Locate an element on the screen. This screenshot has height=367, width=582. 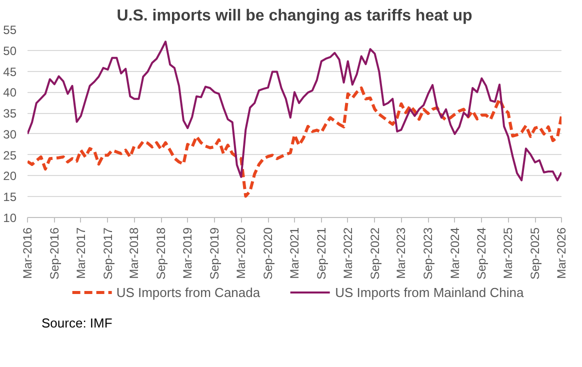
y-tick-label: 55 is located at coordinates (10, 30).